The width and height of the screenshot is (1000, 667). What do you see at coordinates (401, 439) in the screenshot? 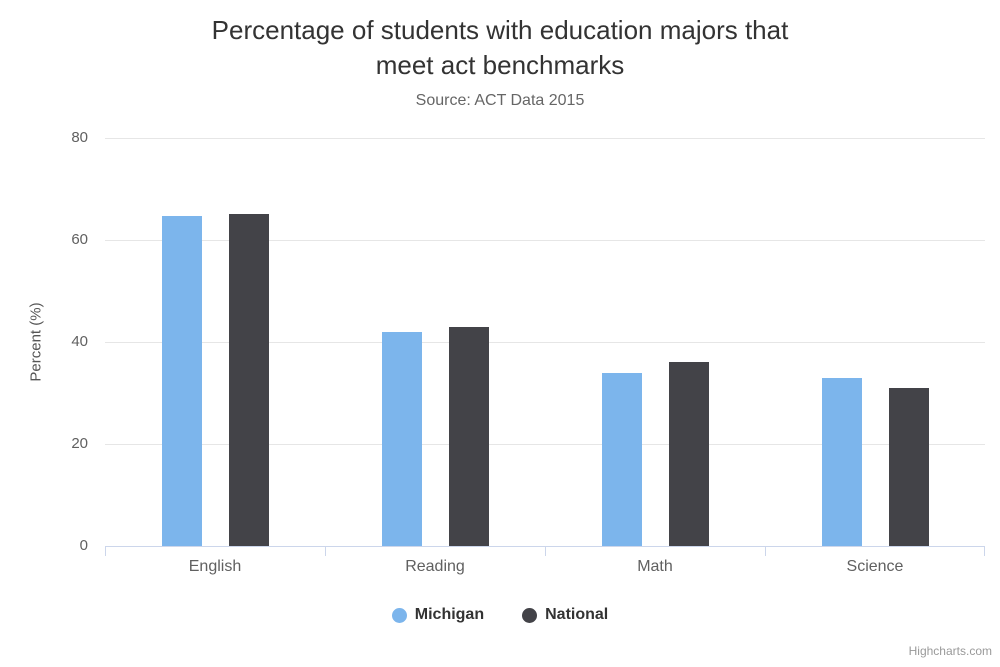
I see `bar-michigan-reading` at bounding box center [401, 439].